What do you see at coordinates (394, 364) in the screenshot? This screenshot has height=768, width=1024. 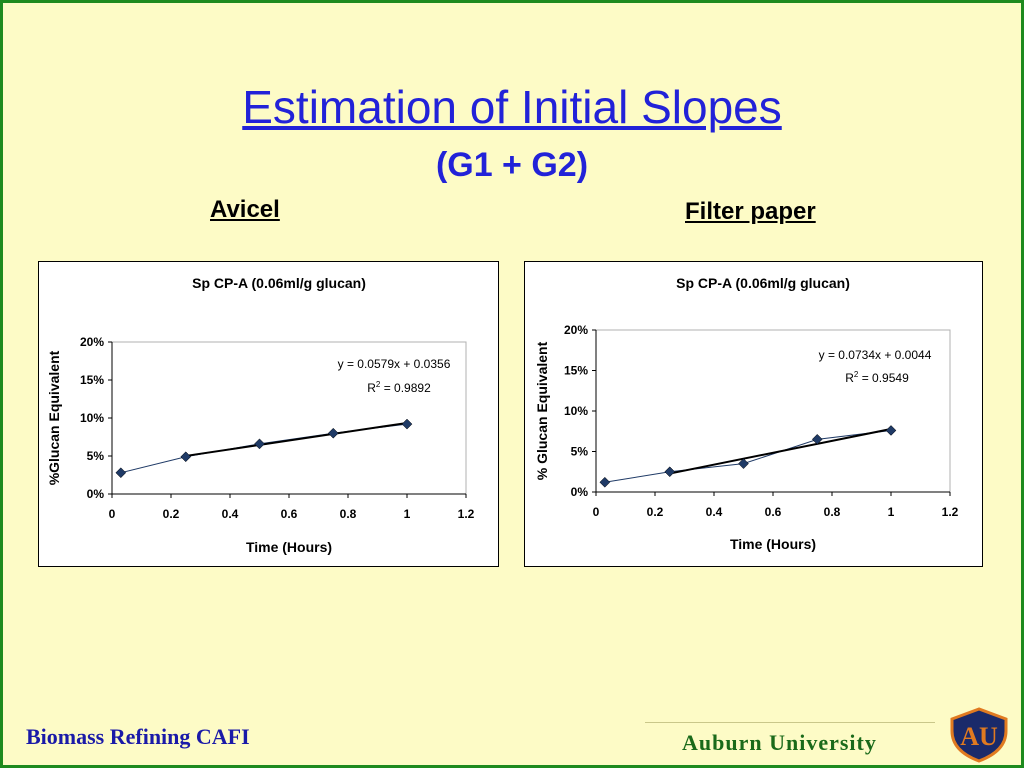 I see `trendline-equation: y = 0.0579x + 0.0356` at bounding box center [394, 364].